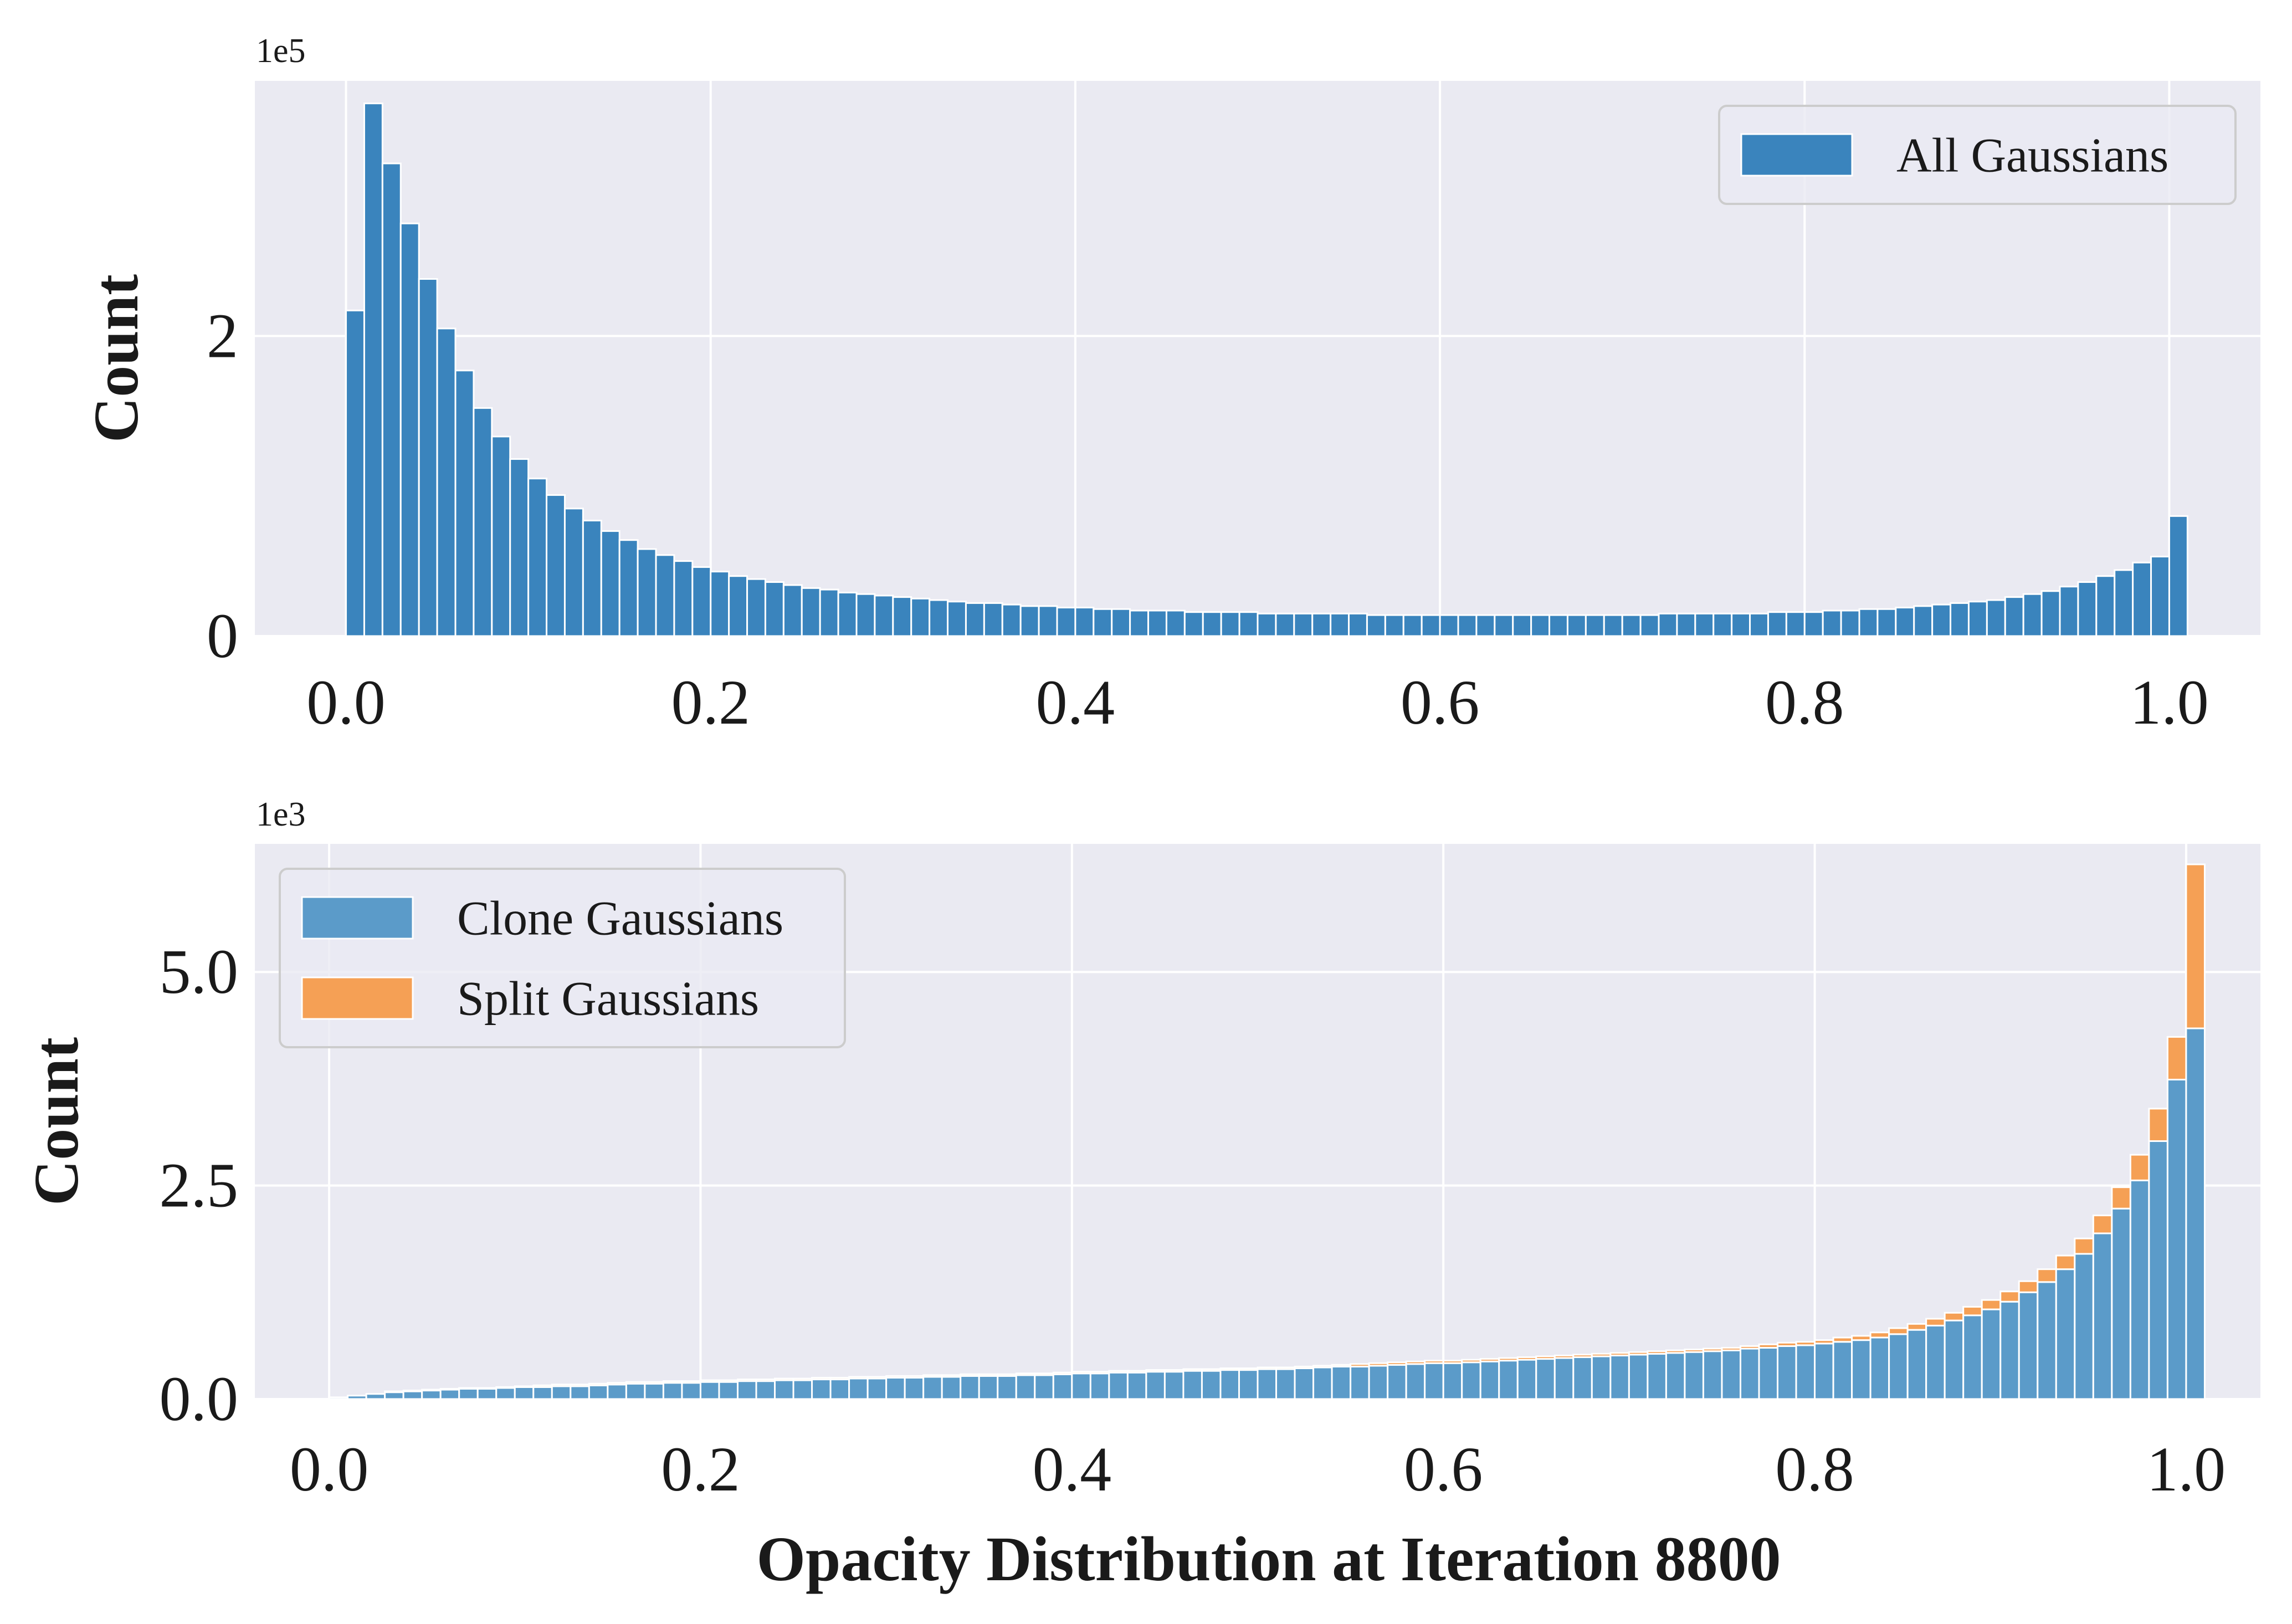  I want to click on y-tick-label: 2.5, so click(199, 1185).